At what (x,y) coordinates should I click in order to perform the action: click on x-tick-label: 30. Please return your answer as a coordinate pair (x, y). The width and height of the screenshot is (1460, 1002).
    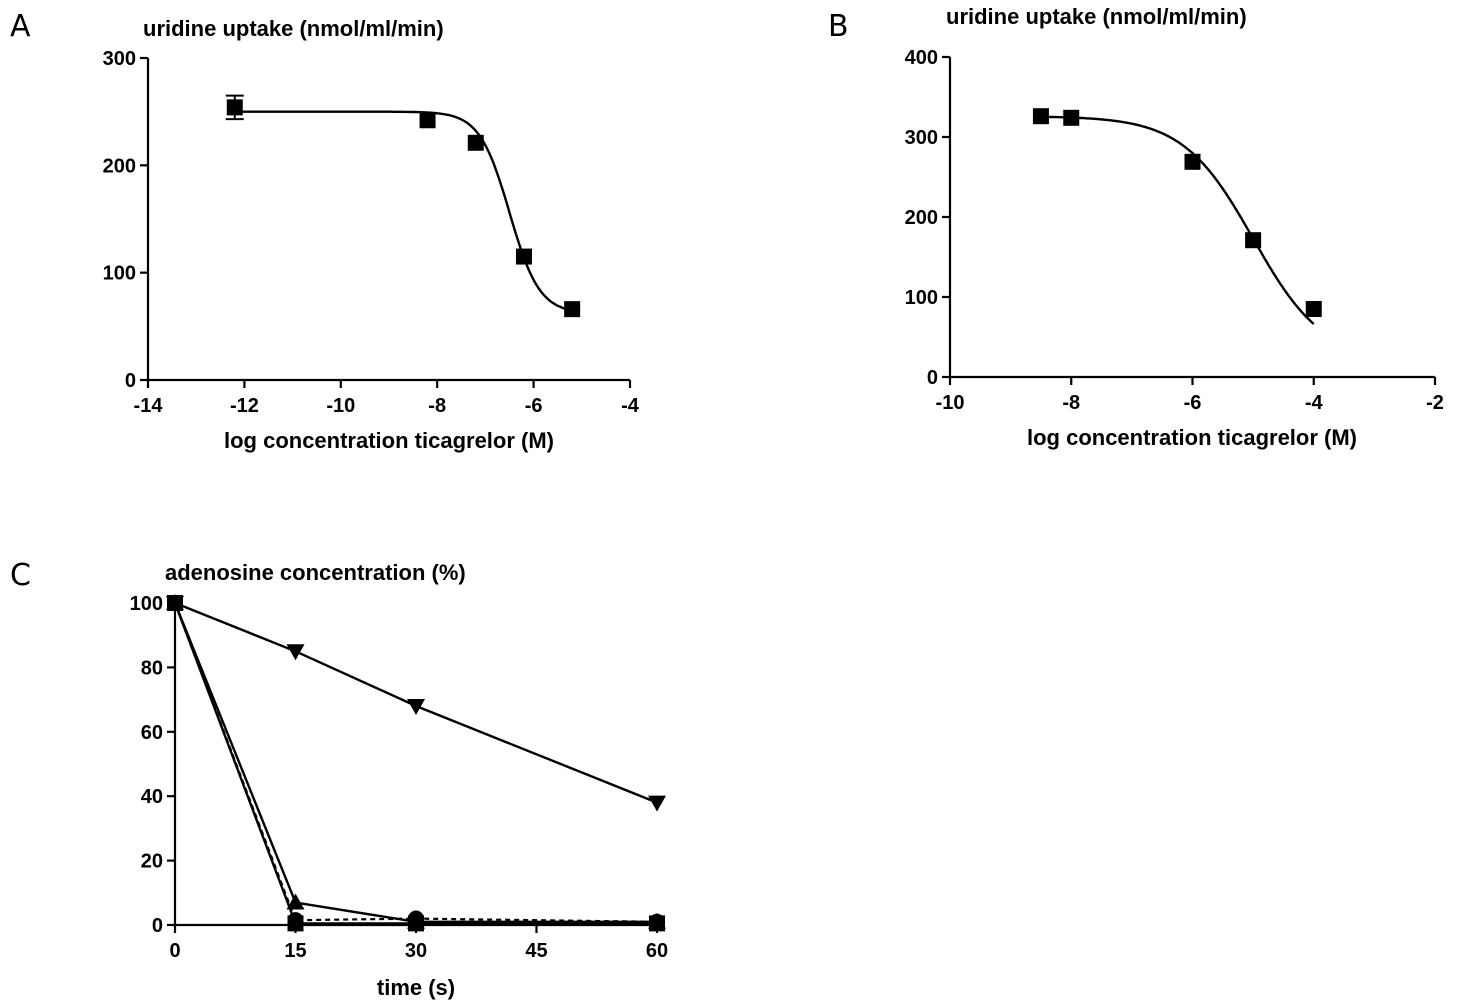
    Looking at the image, I should click on (416, 951).